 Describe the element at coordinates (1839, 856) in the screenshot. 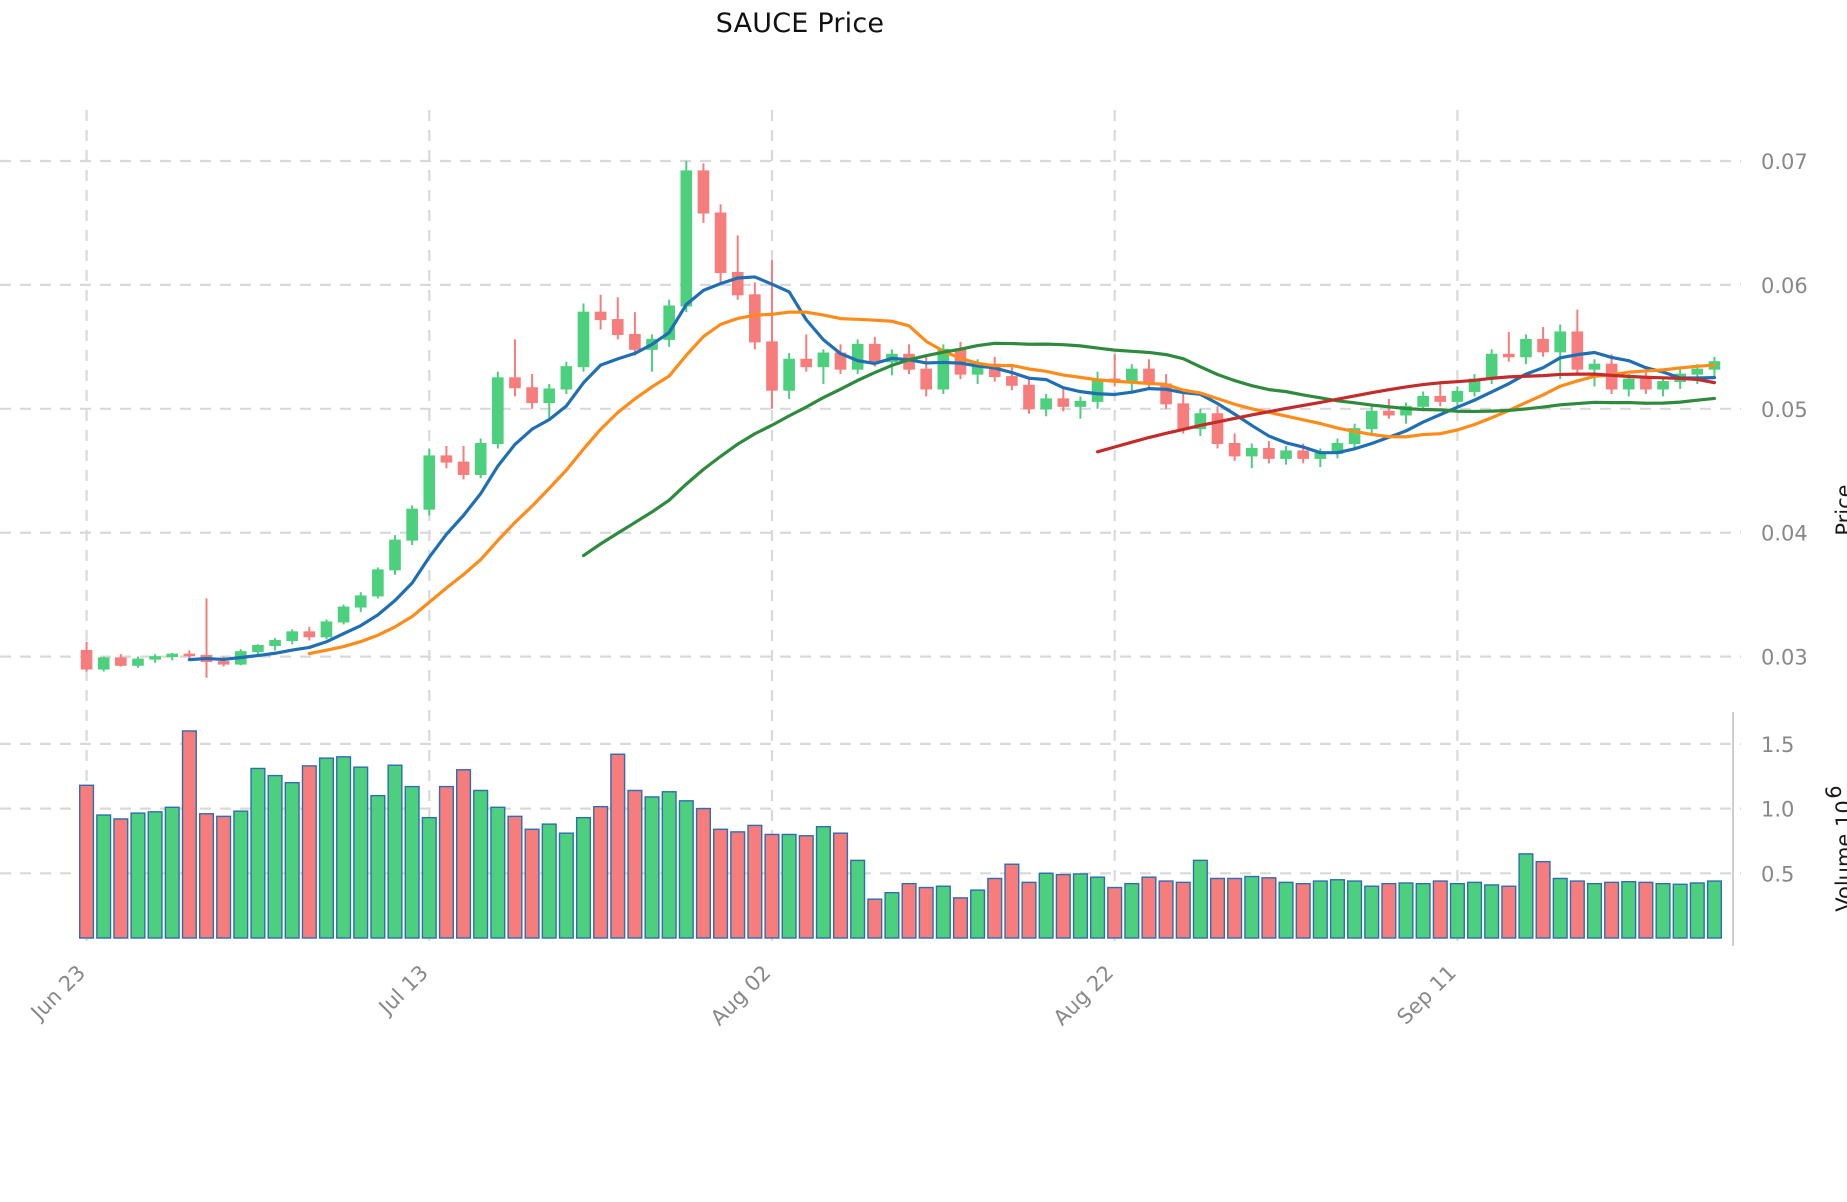

I see `volume-axis-title-text: Volume 10` at that location.